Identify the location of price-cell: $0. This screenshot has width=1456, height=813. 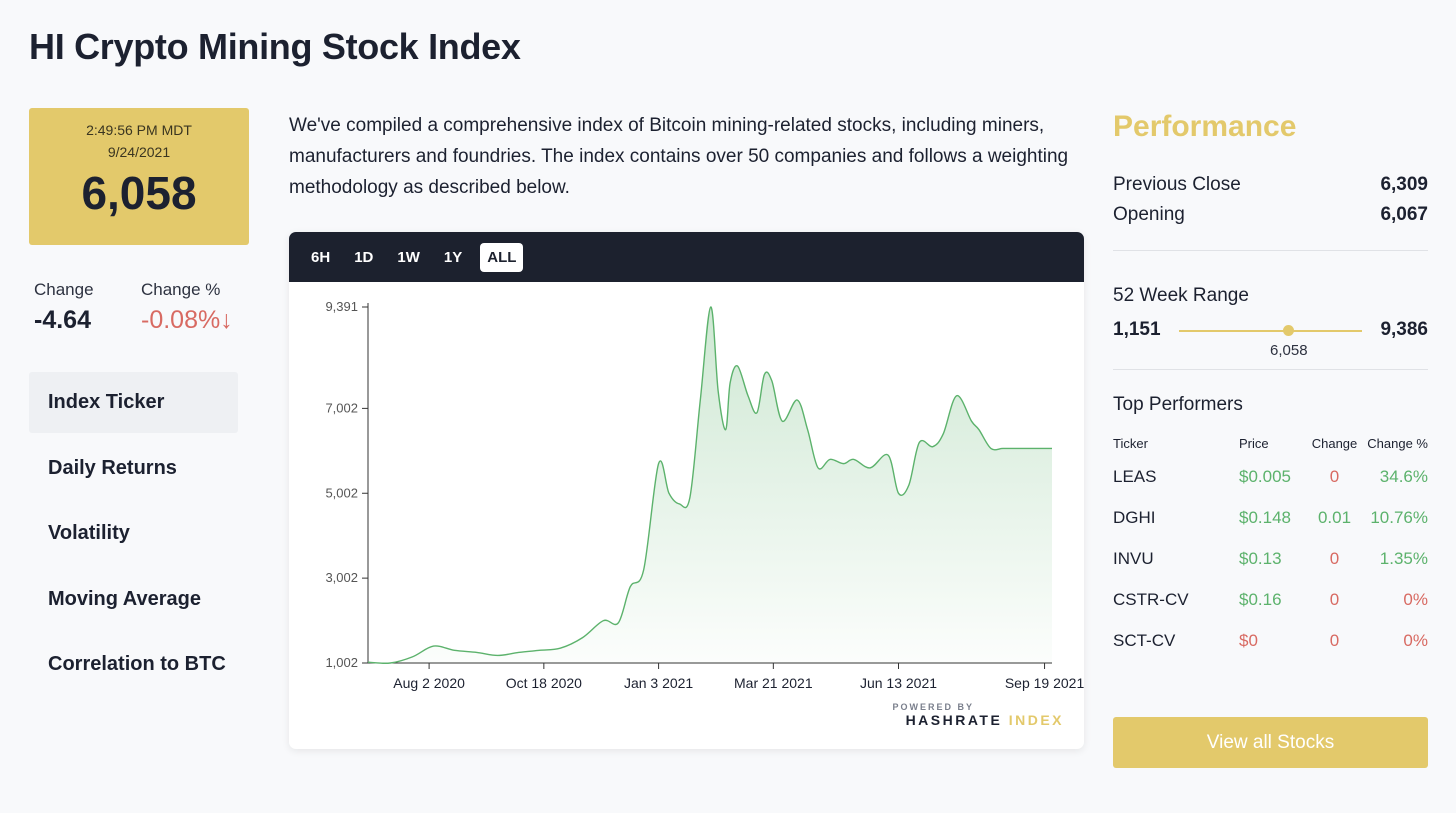
(1248, 640).